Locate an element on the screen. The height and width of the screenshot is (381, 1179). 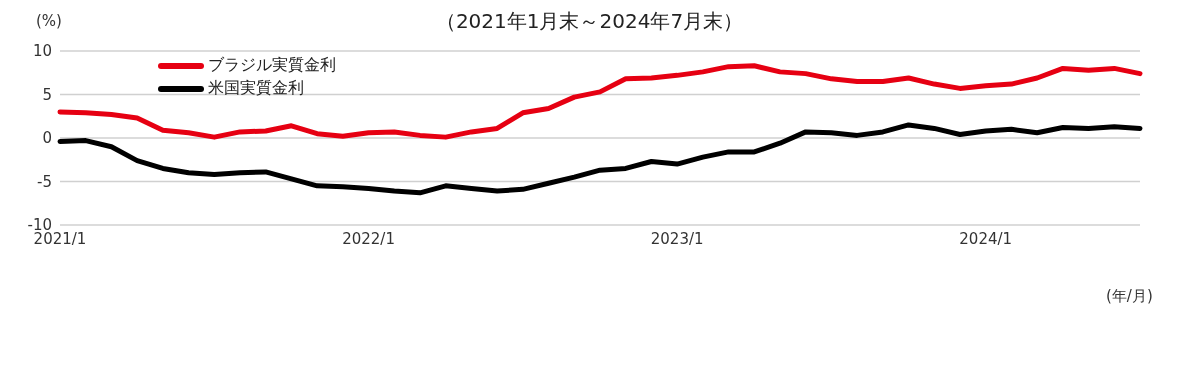
y-tick-label: 10 is located at coordinates (42, 51).